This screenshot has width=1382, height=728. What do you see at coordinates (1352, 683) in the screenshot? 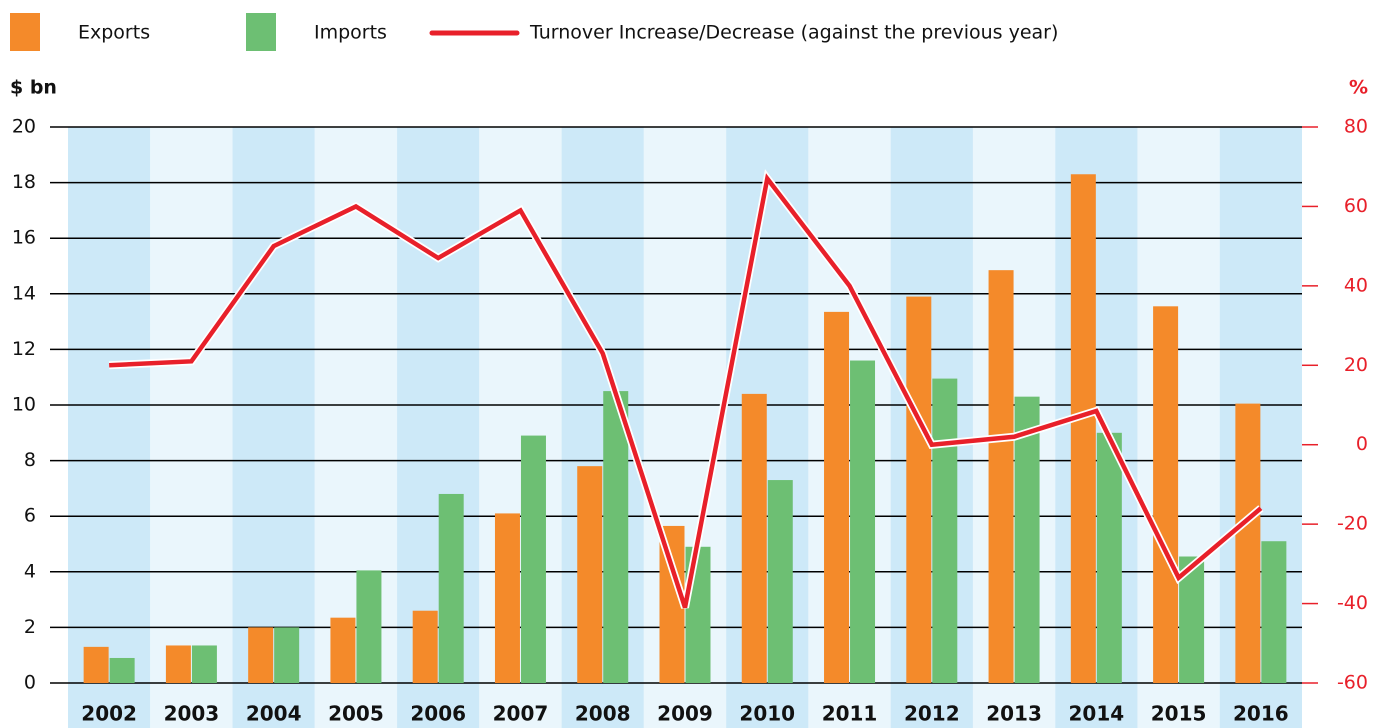
I see `y2-tick-label: -60` at bounding box center [1352, 683].